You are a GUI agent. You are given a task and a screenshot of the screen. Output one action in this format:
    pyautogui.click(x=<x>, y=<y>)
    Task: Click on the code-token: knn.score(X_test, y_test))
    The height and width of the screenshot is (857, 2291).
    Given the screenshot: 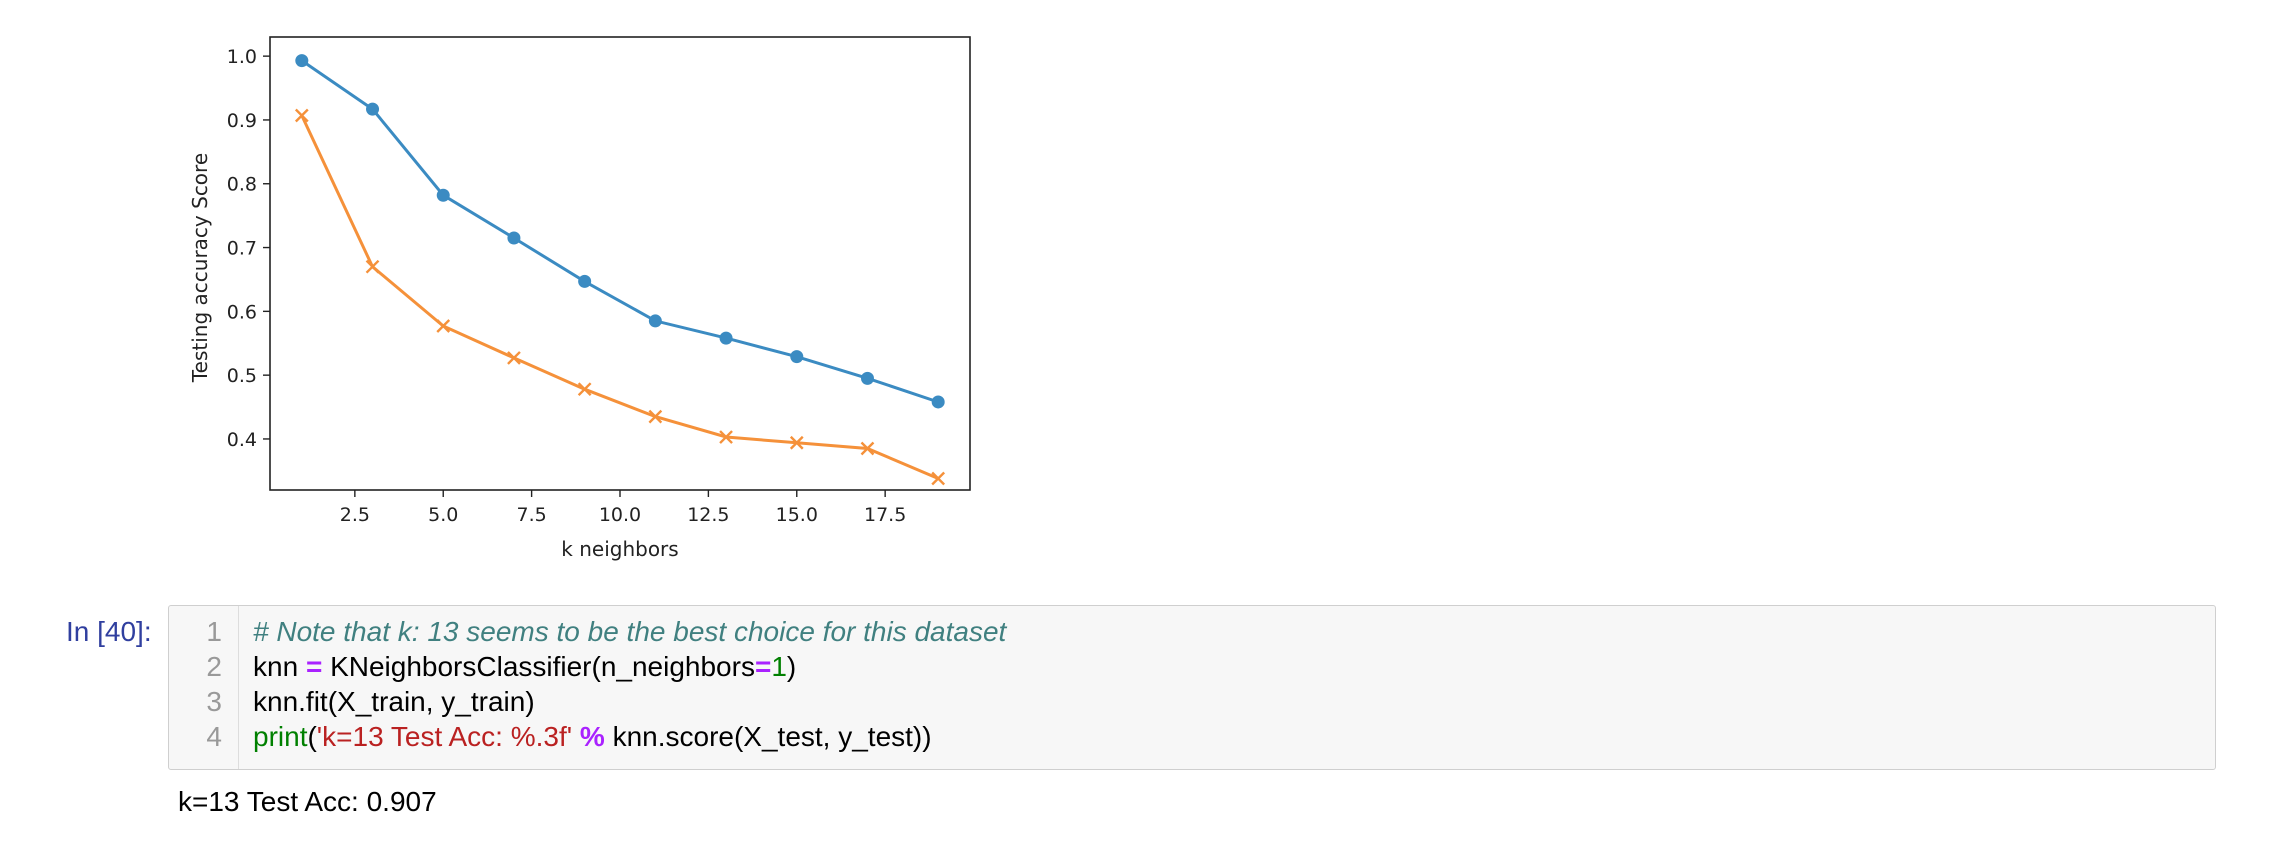 What is the action you would take?
    pyautogui.click(x=768, y=736)
    